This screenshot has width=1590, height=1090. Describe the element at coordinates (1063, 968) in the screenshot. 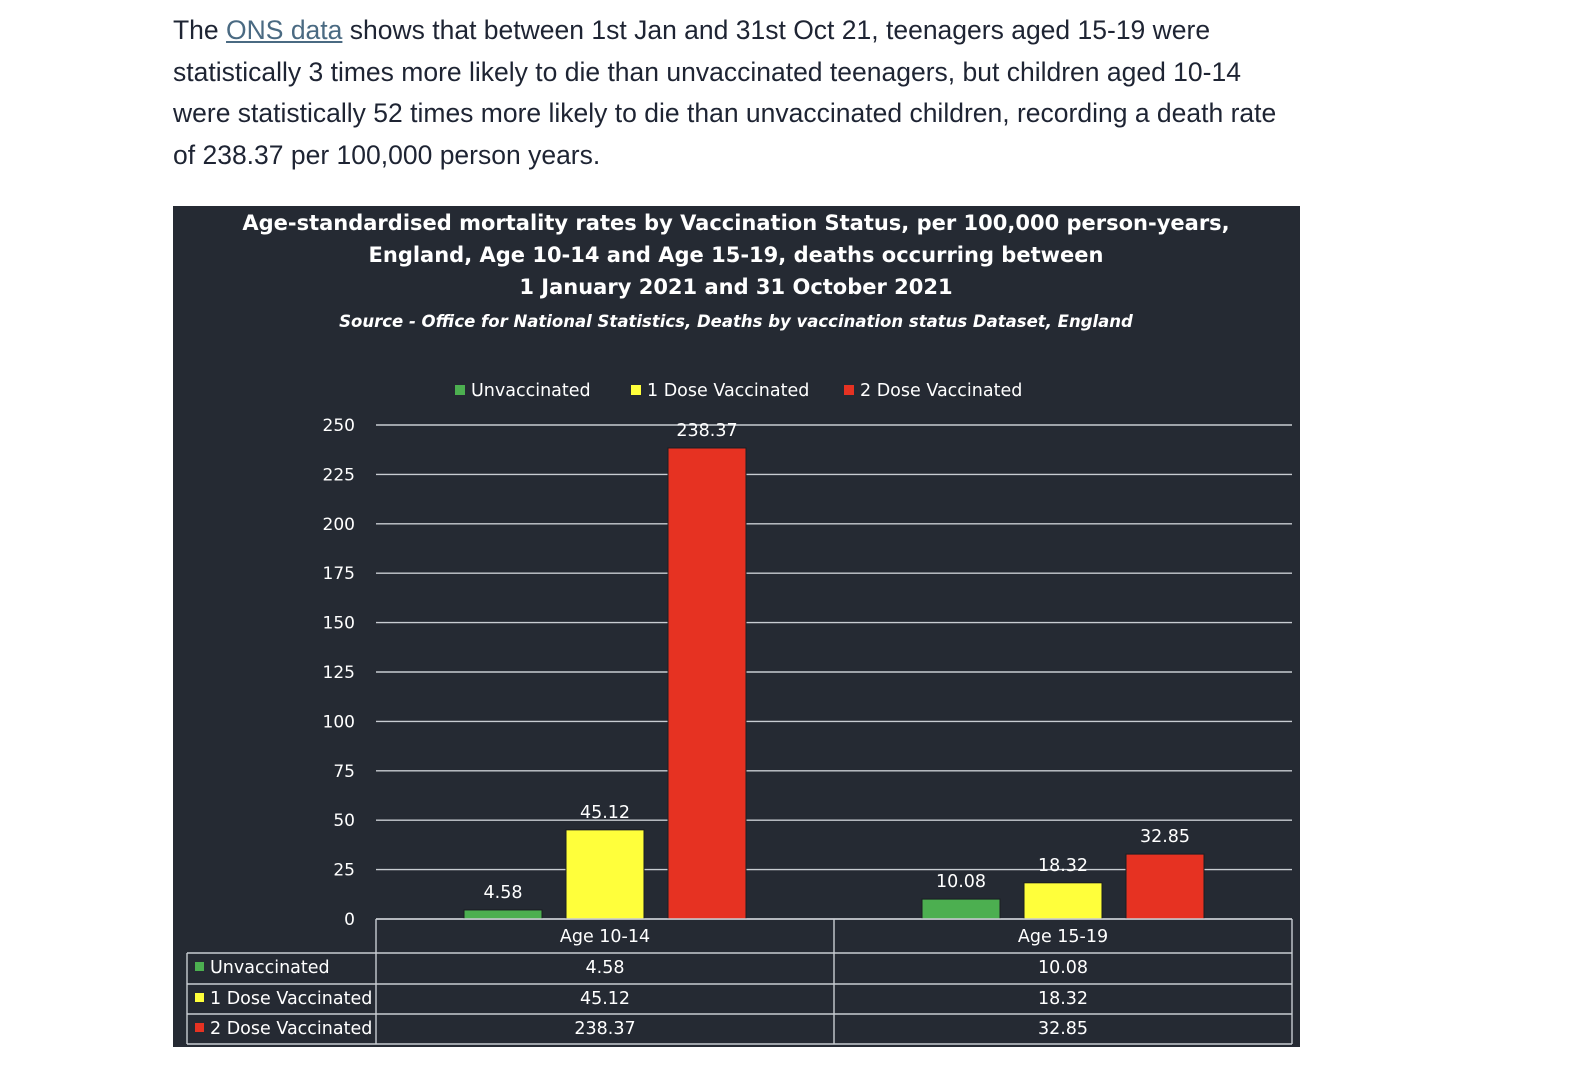

I see `table-cell-1-2: 10.08` at that location.